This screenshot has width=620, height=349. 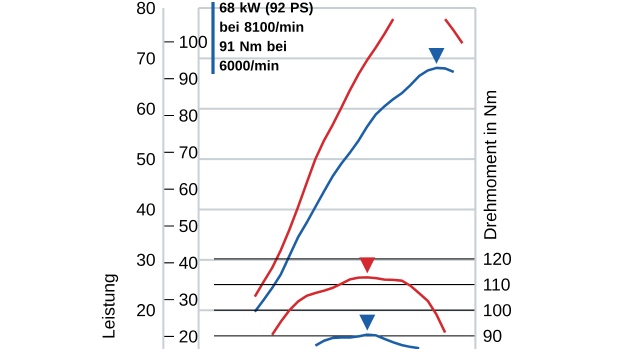 I want to click on y-tick-label: 20, so click(x=146, y=310).